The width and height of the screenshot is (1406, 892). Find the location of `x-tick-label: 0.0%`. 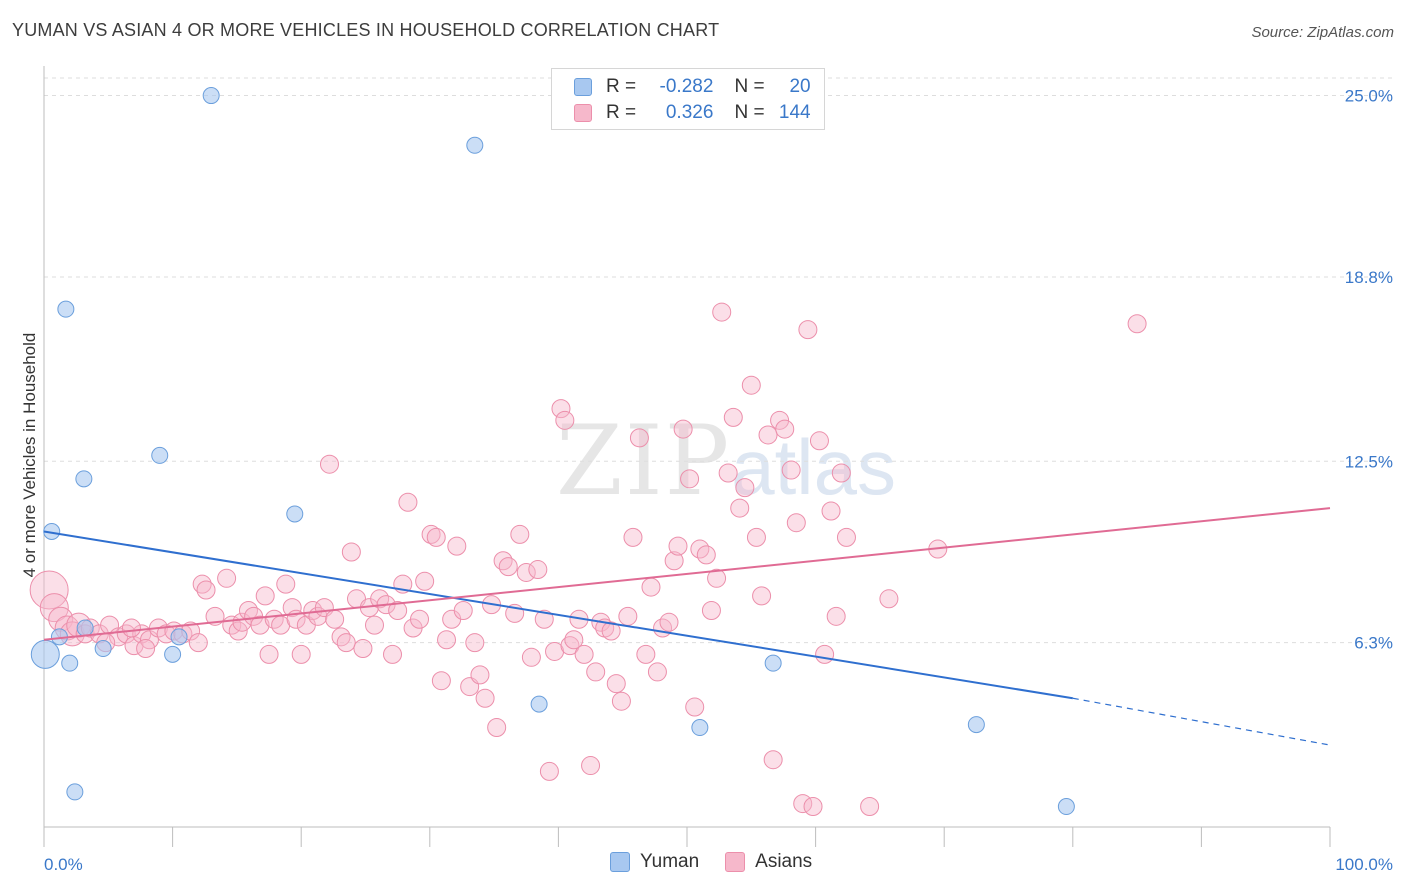

x-tick-label: 0.0% is located at coordinates (63, 864).